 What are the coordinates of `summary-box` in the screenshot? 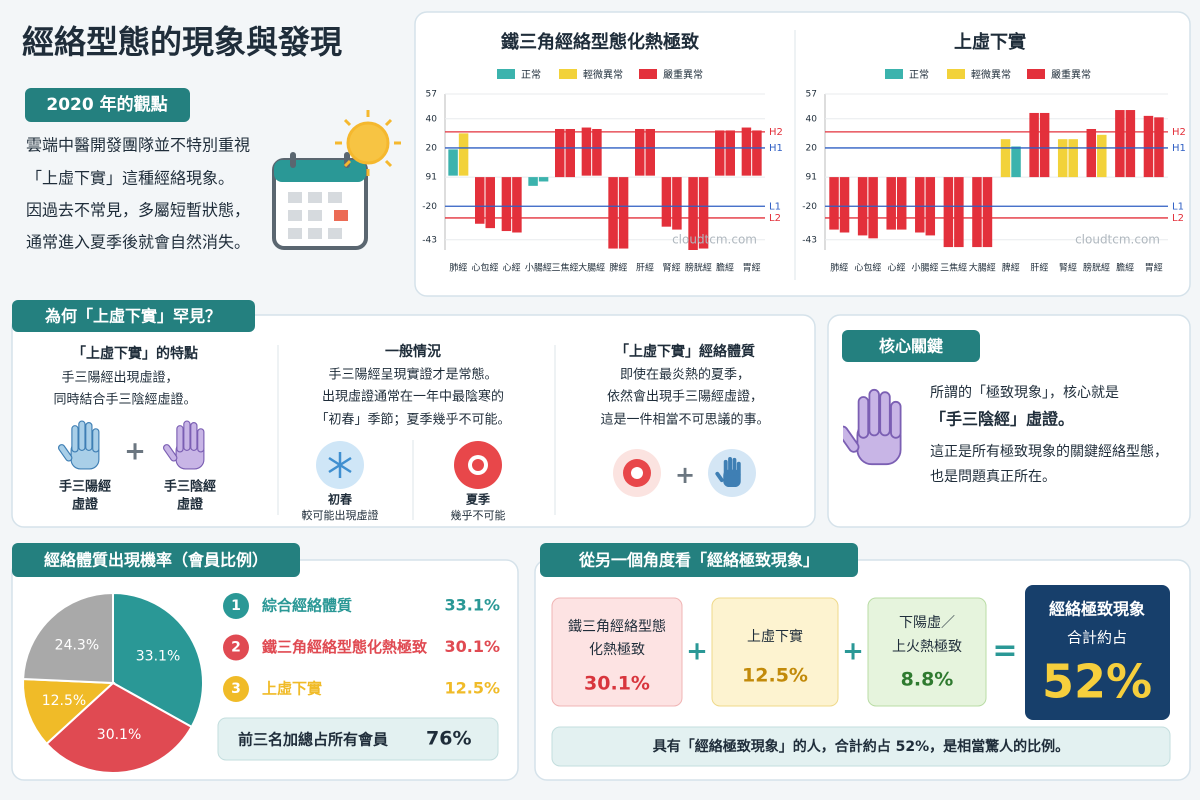 It's located at (358, 739).